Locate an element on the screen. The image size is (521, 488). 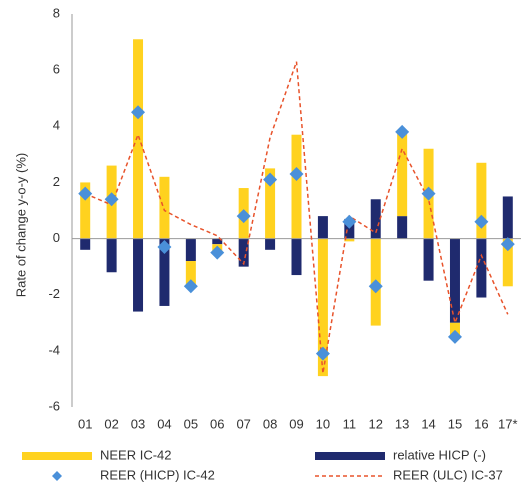
y-tick-label: -4 is located at coordinates (54, 349).